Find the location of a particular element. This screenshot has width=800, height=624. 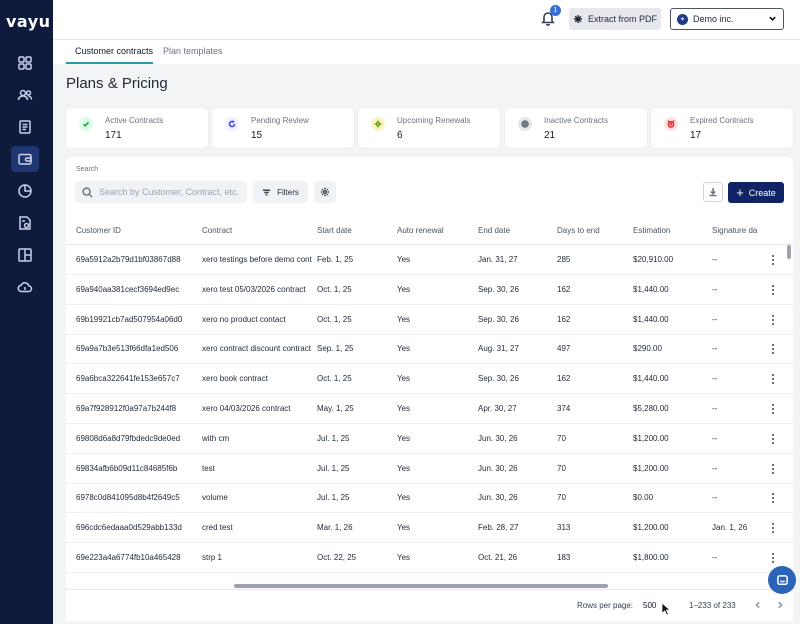

cell-end-date: Aug. 31, 27 is located at coordinates (498, 349).